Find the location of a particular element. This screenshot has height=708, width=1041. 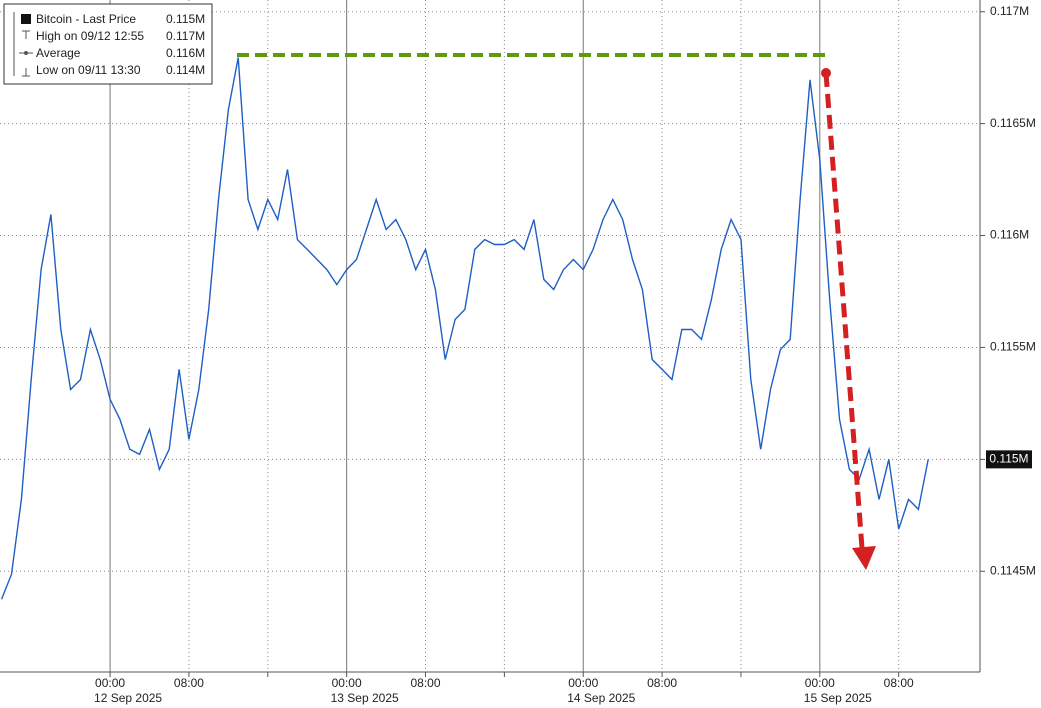

legend-box is located at coordinates (108, 44).